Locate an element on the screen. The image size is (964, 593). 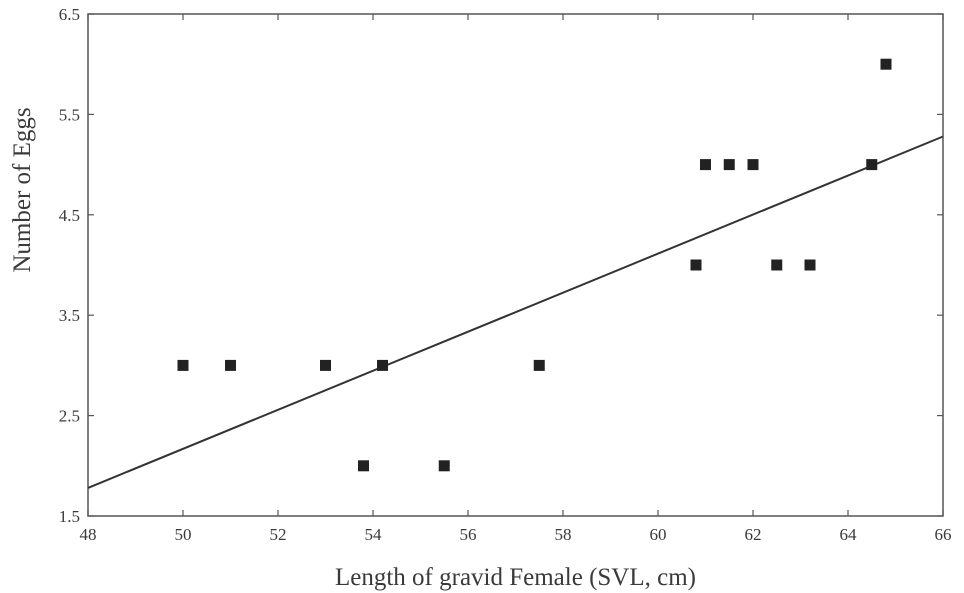
x-tick-label: 48 is located at coordinates (88, 534).